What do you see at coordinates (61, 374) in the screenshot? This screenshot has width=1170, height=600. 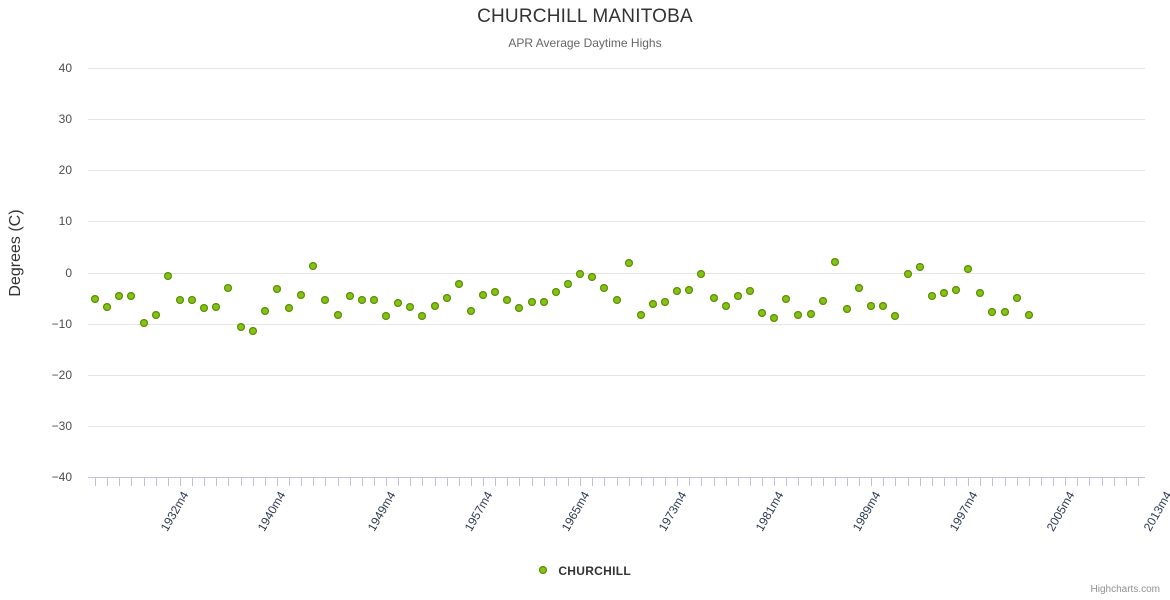 I see `y-axis-tick-label: −20` at bounding box center [61, 374].